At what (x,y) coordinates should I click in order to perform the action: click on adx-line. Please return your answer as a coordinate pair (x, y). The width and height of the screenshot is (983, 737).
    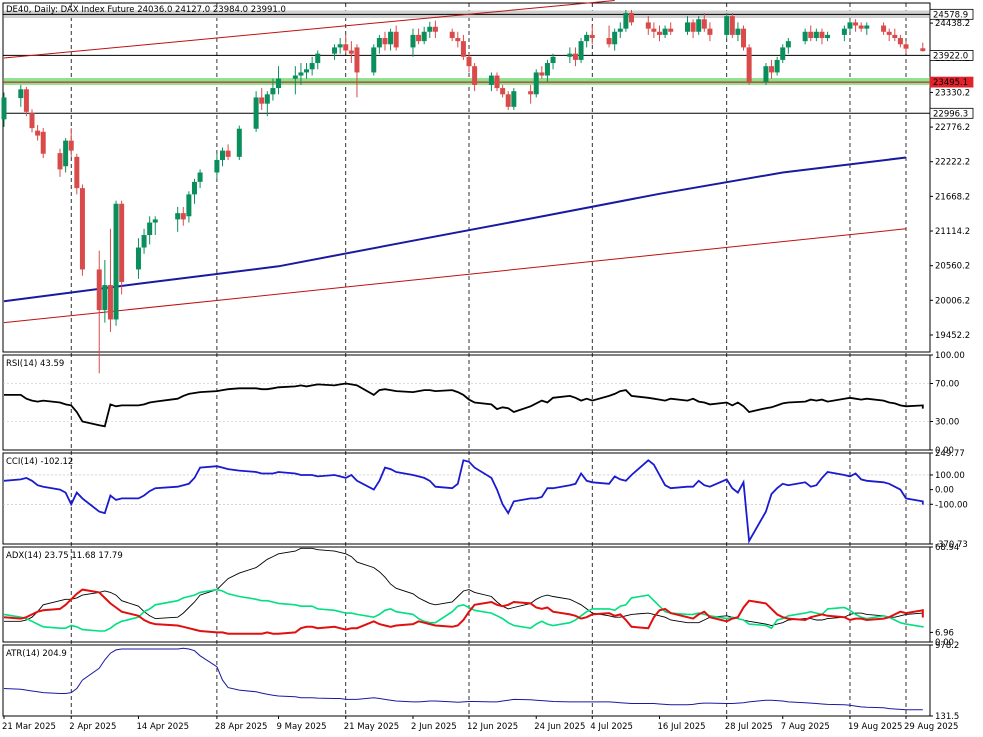
    Looking at the image, I should click on (464, 586).